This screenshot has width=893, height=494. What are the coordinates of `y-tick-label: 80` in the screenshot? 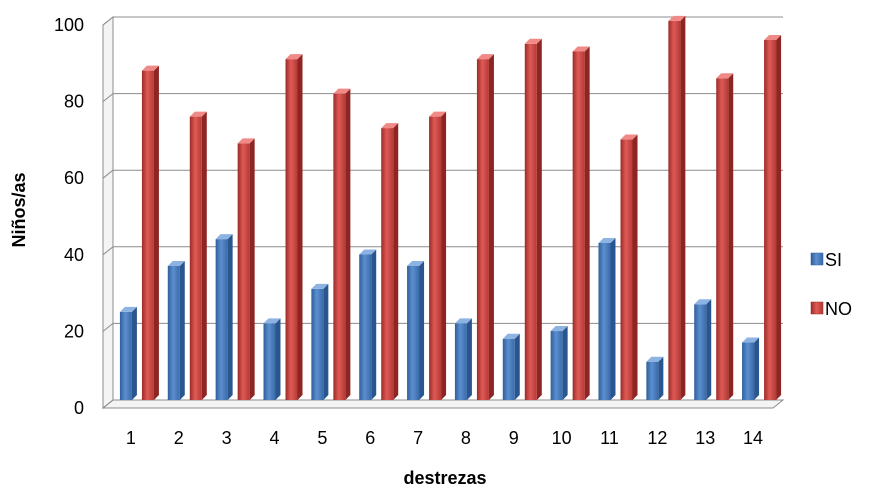 It's located at (74, 102).